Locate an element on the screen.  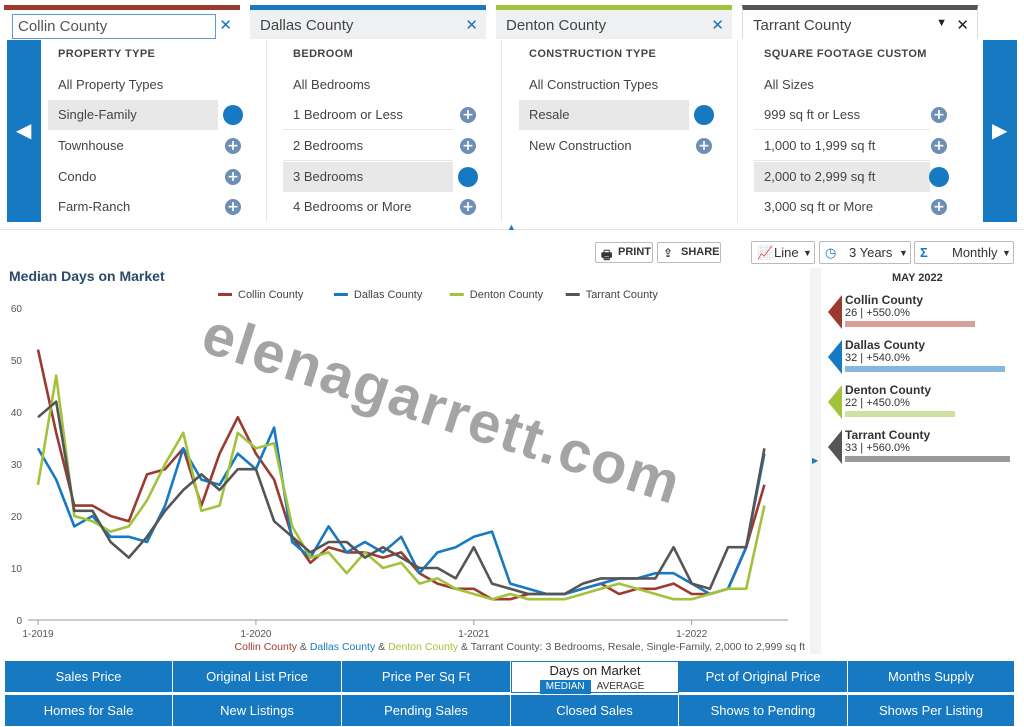
filter-option-all: All Construction Types is located at coordinates (619, 85).